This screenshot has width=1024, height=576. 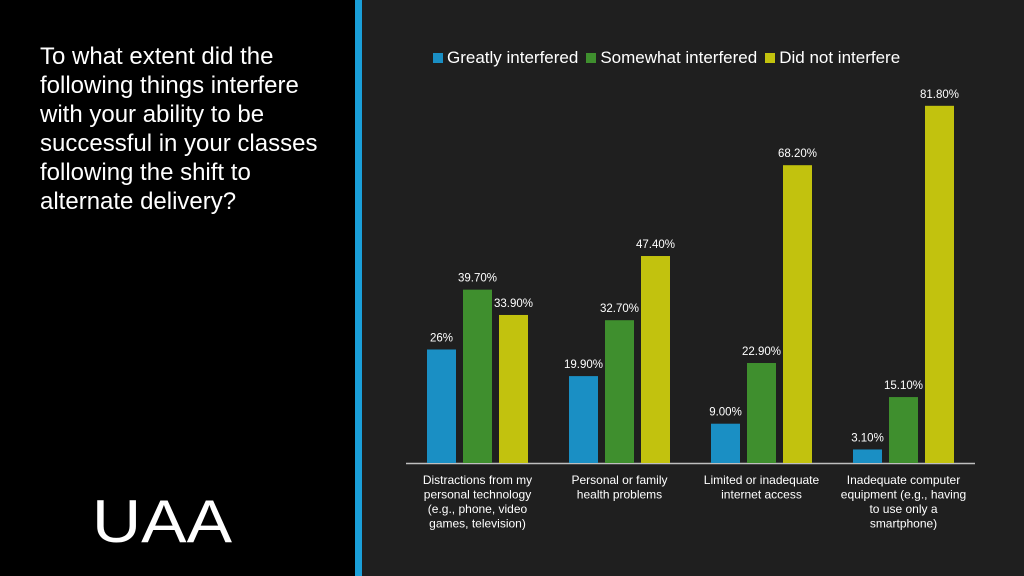 I want to click on data-label-1-2: 47.40%, so click(x=655, y=245).